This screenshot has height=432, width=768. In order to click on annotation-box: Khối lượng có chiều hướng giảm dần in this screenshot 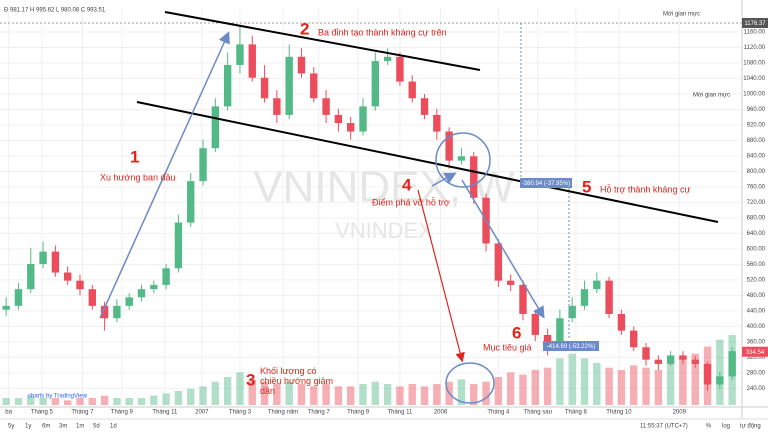, I will do `click(296, 381)`.